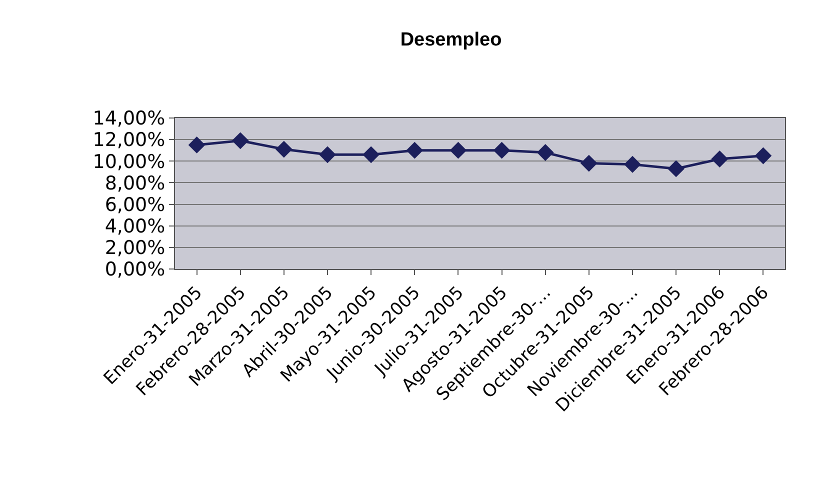  I want to click on y-tick-label: 6,00%, so click(135, 205).